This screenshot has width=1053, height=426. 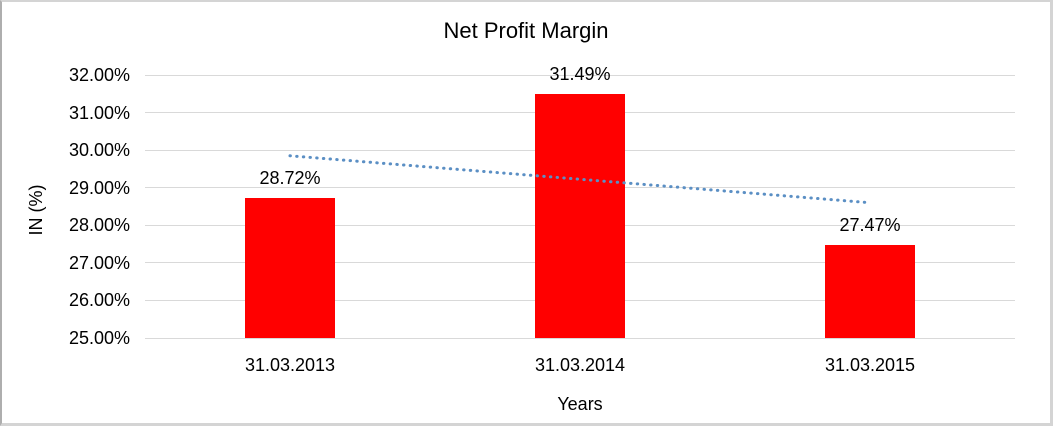 I want to click on data-label-31.03.2015: 27.47%, so click(x=870, y=225).